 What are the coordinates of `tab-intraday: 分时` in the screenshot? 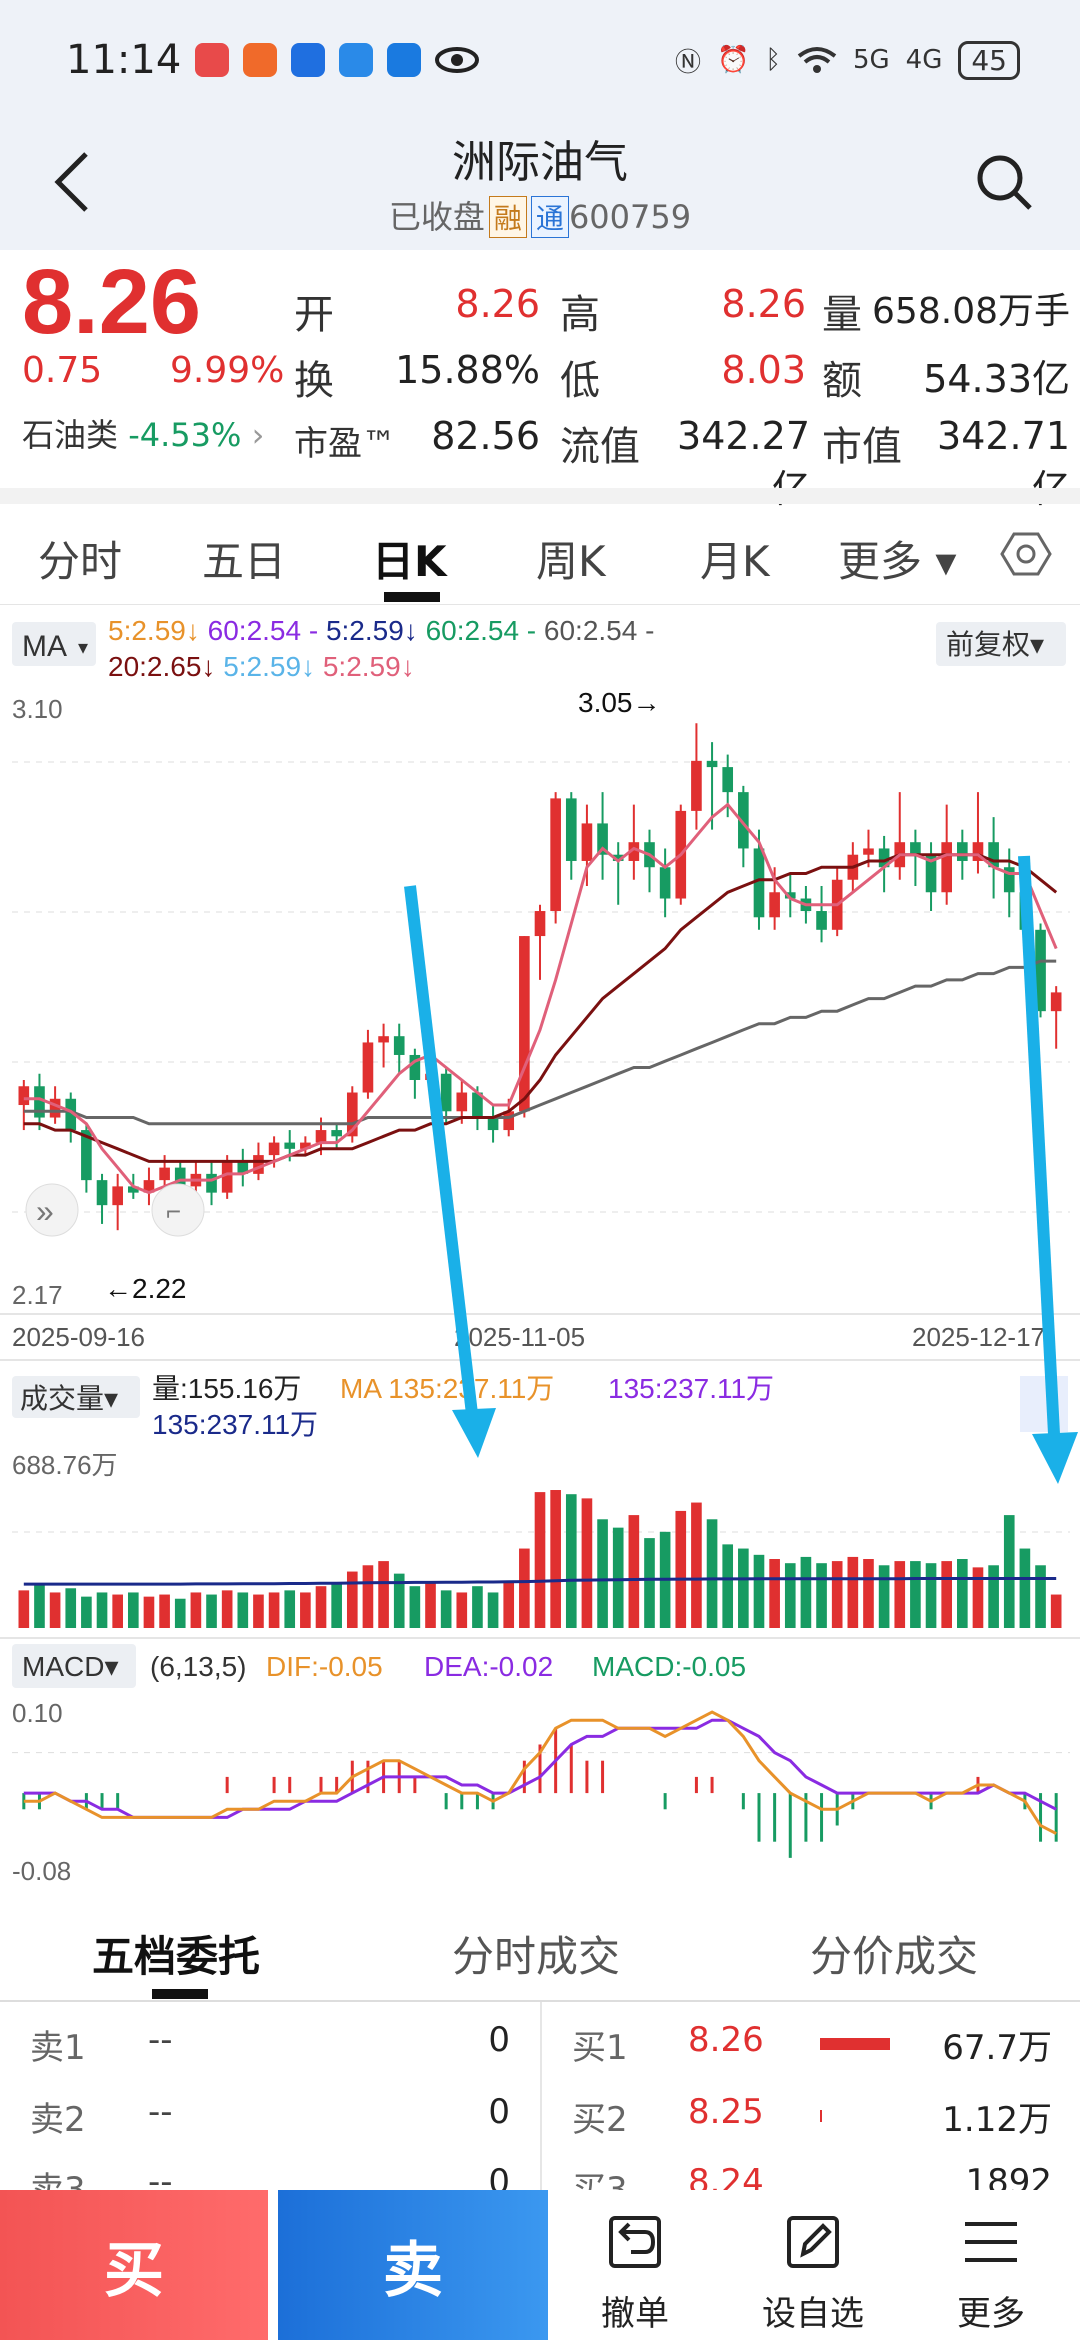 It's located at (80, 561).